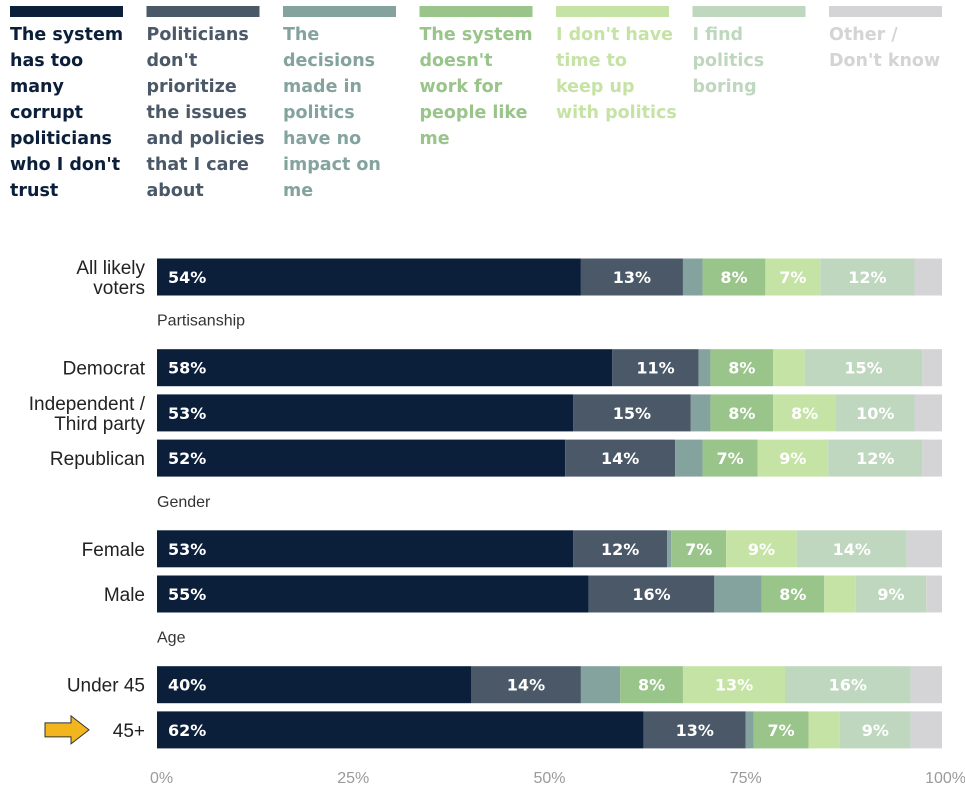  Describe the element at coordinates (742, 368) in the screenshot. I see `bar-segment-democrat-s4` at that location.